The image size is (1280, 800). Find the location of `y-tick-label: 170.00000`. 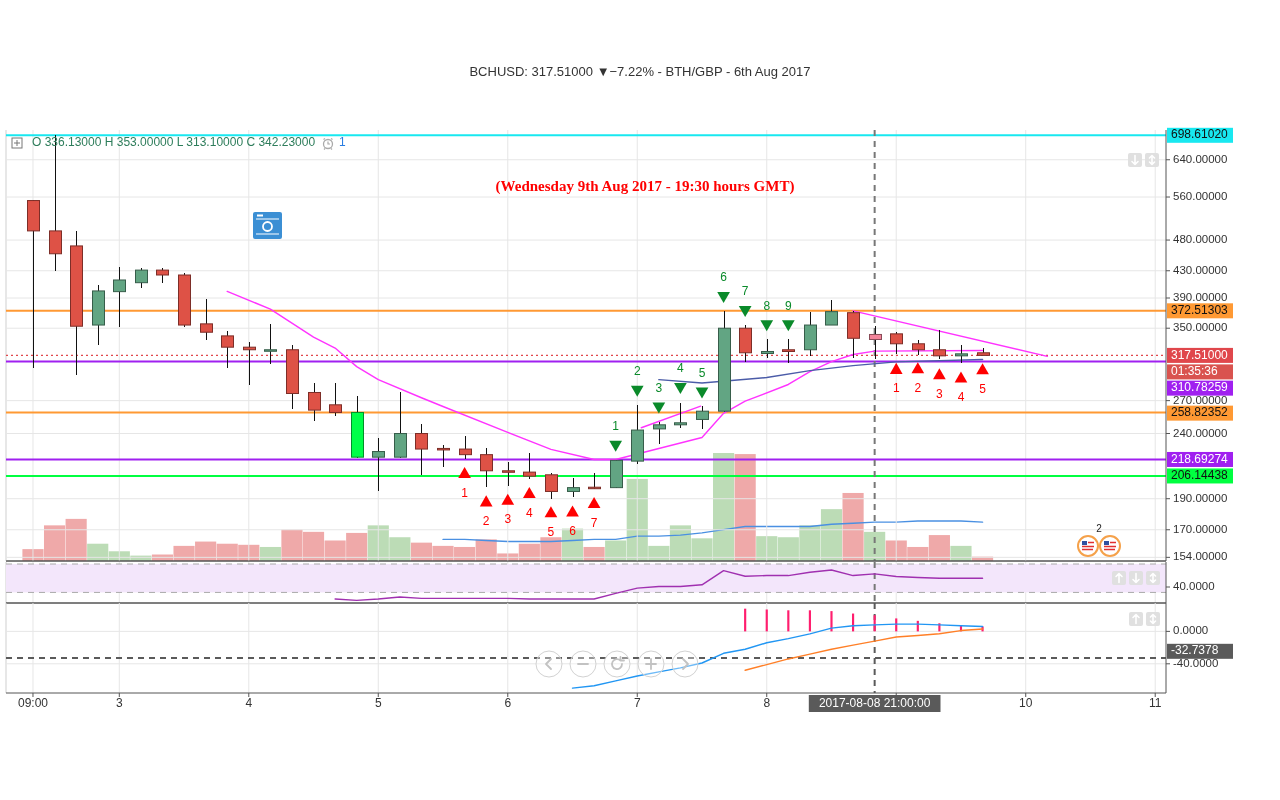

y-tick-label: 170.00000 is located at coordinates (1200, 528).